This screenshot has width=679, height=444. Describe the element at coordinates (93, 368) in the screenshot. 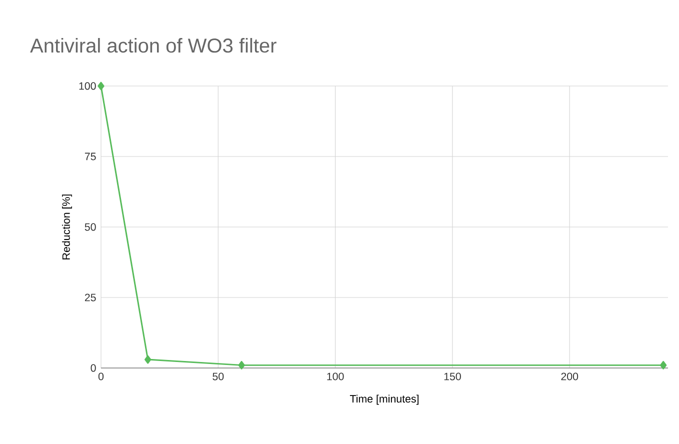

I see `y-tick-label: 0` at that location.